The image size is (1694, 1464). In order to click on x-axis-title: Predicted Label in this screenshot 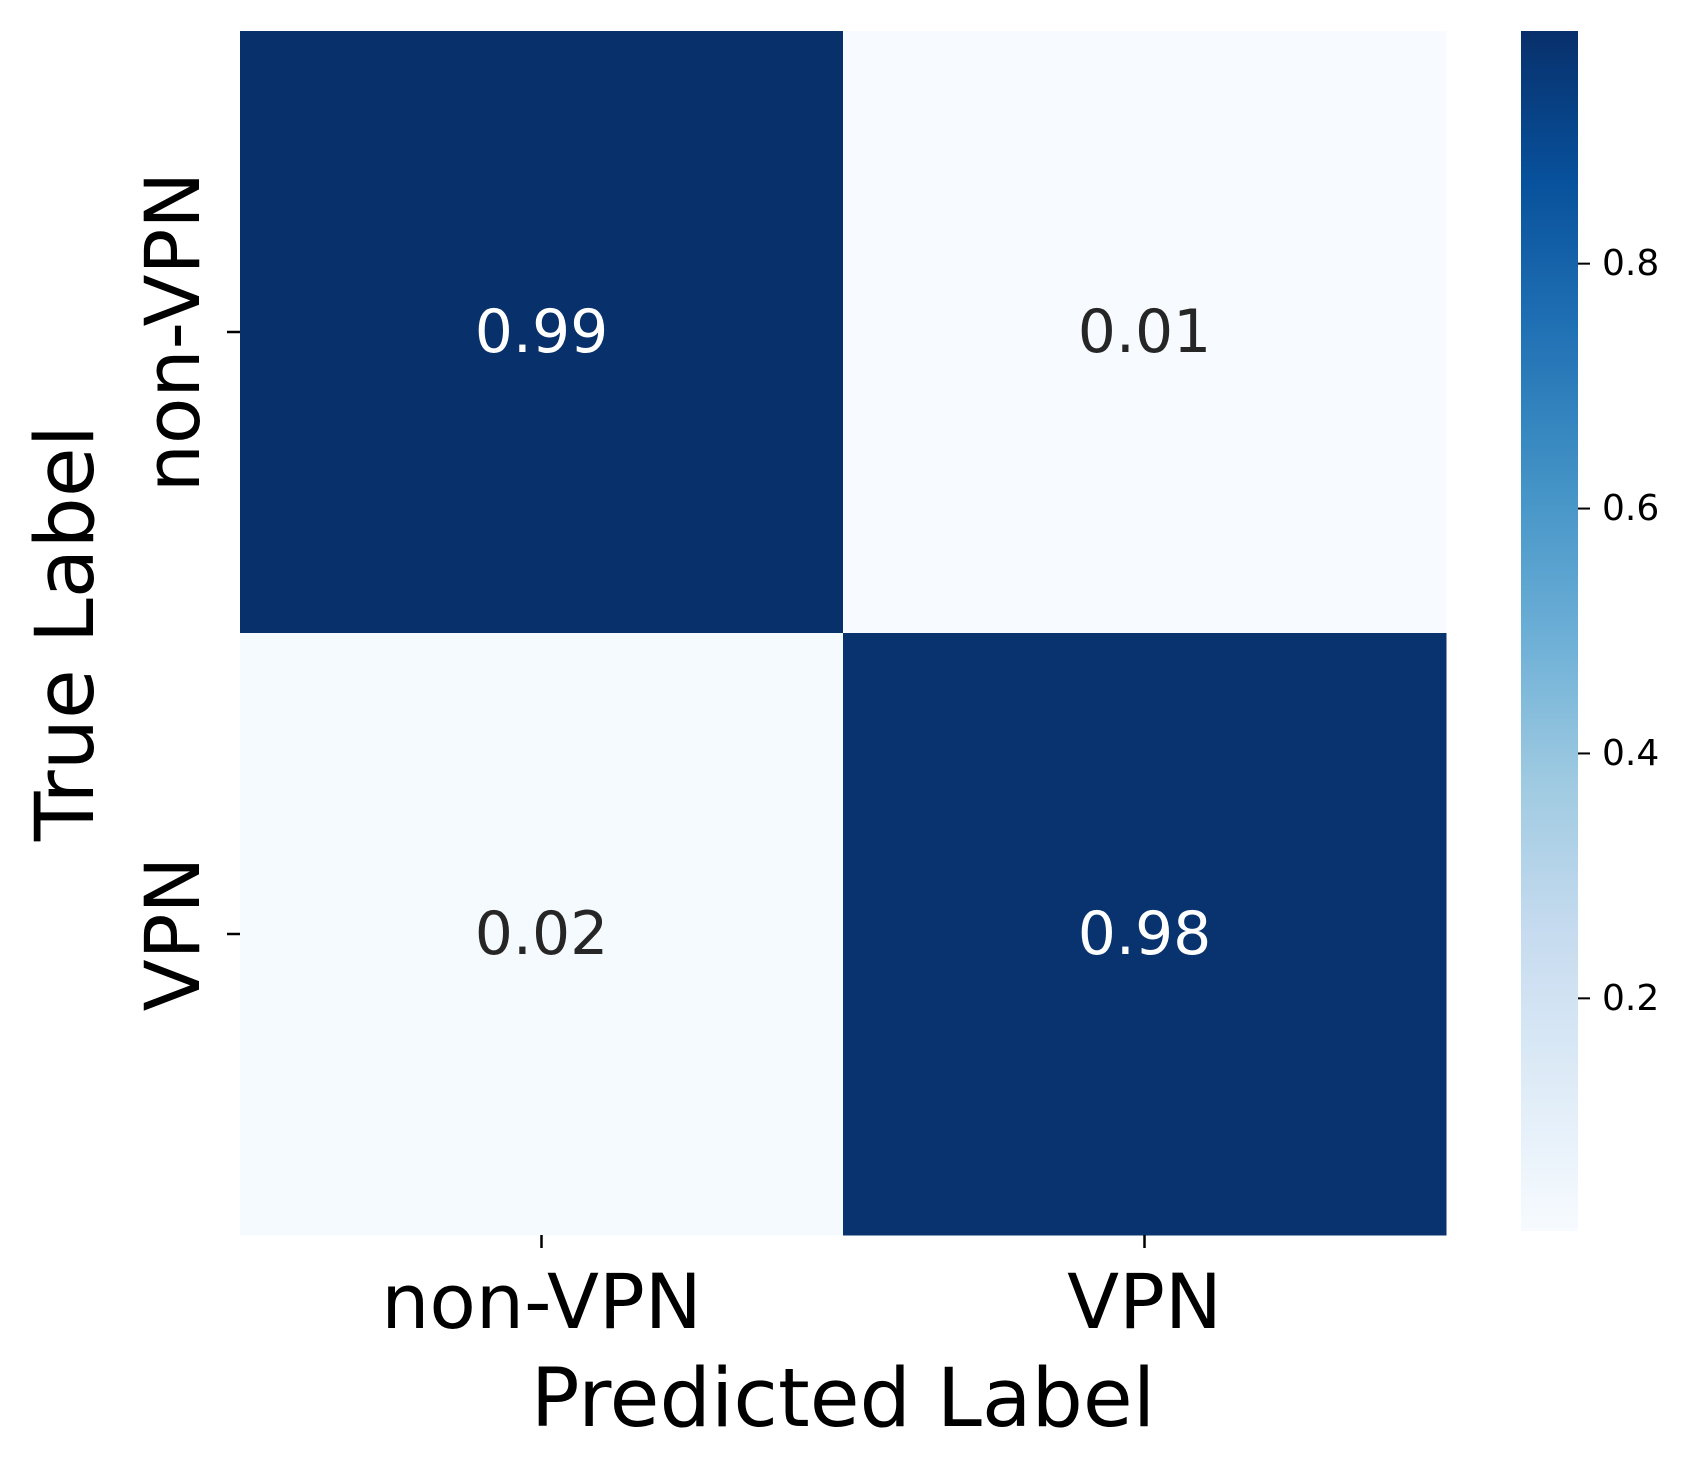, I will do `click(843, 1399)`.